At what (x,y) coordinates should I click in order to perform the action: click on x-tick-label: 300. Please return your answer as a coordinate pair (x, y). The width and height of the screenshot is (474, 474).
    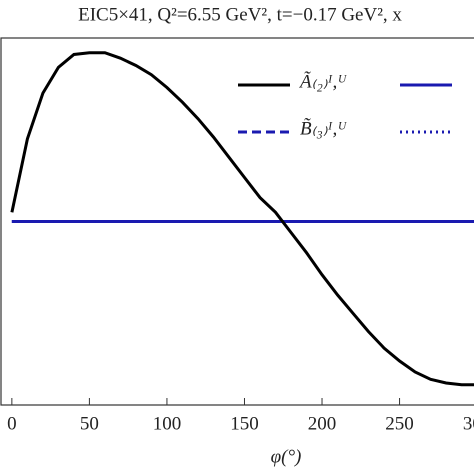
    Looking at the image, I should click on (468, 423).